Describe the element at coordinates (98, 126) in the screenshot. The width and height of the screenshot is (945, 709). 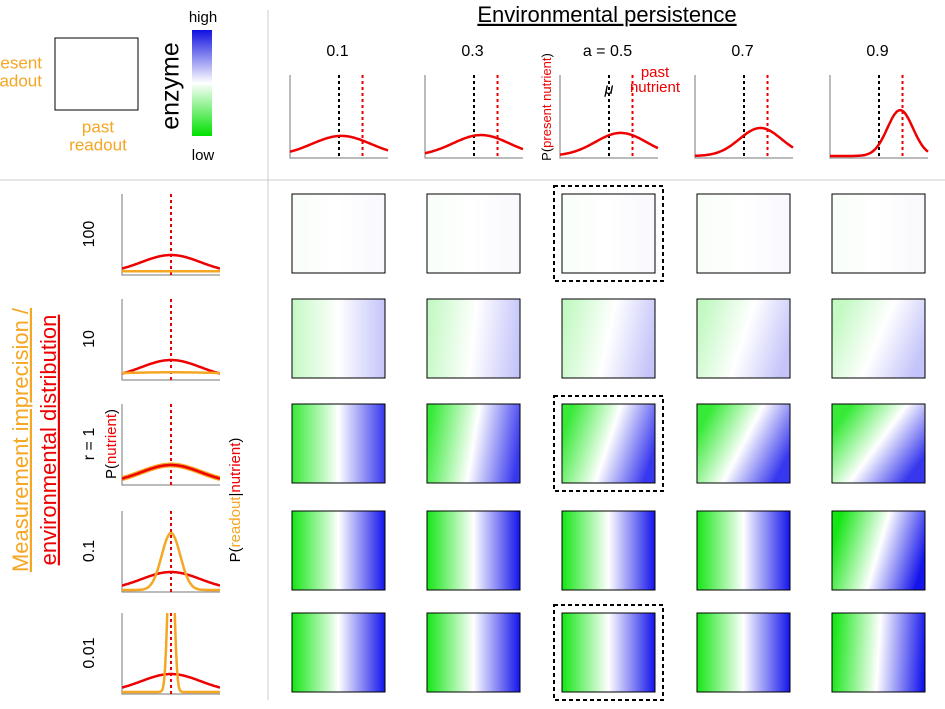
I see `legend-label: past` at that location.